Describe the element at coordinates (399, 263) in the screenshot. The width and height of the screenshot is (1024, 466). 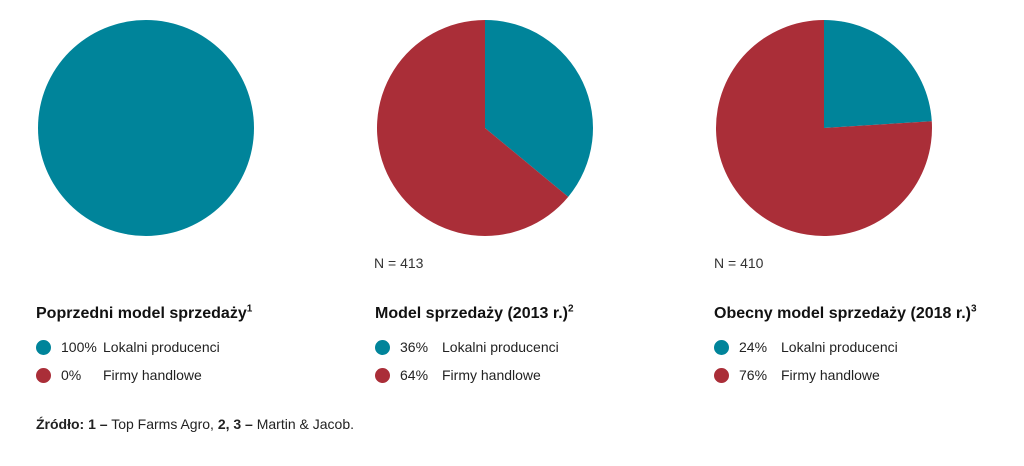
I see `sample-size-label: N = 413` at that location.